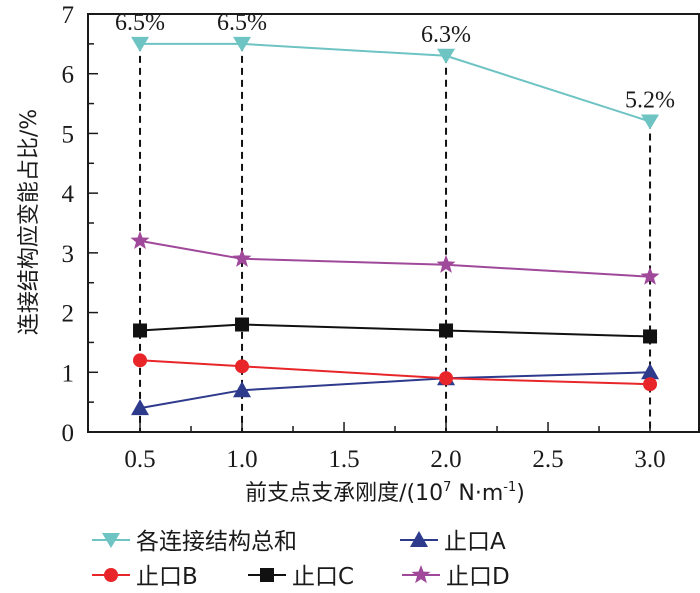 Image resolution: width=700 pixels, height=593 pixels. Describe the element at coordinates (649, 459) in the screenshot. I see `x-tick-label: 3.0` at that location.